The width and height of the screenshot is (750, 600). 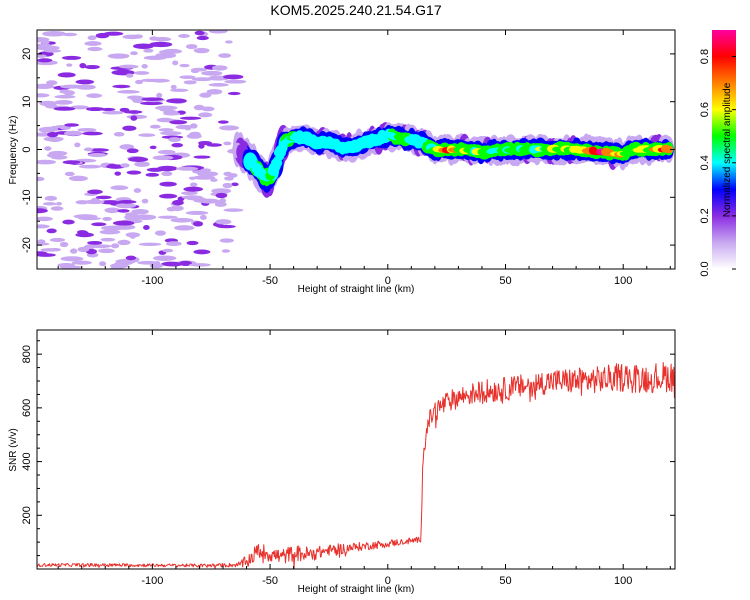 I want to click on snr-x-tick-label: -100, so click(x=152, y=581).